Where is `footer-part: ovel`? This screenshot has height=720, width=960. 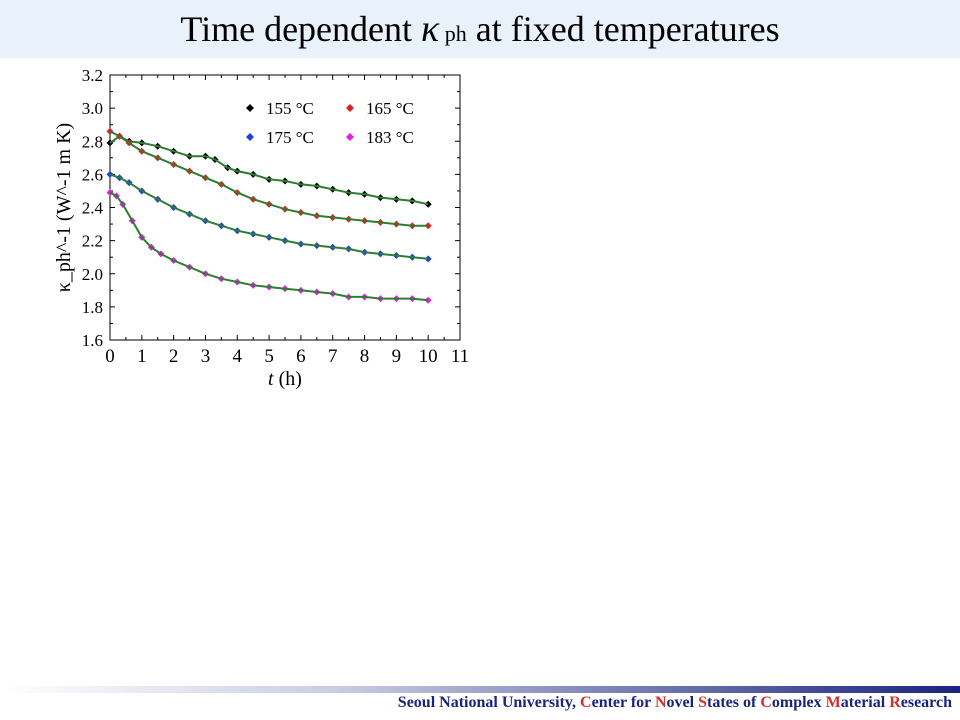
footer-part: ovel is located at coordinates (682, 702).